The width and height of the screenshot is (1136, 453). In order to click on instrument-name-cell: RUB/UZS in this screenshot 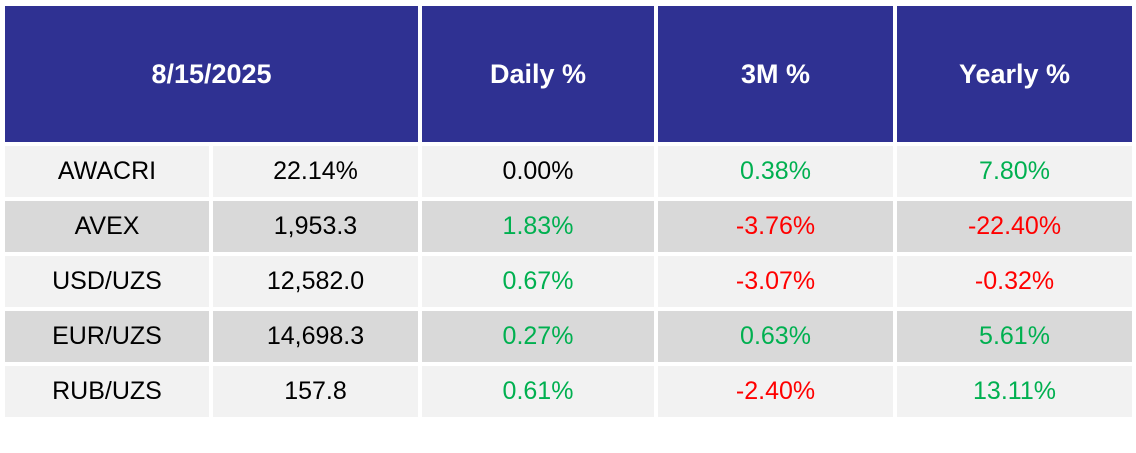, I will do `click(107, 391)`.